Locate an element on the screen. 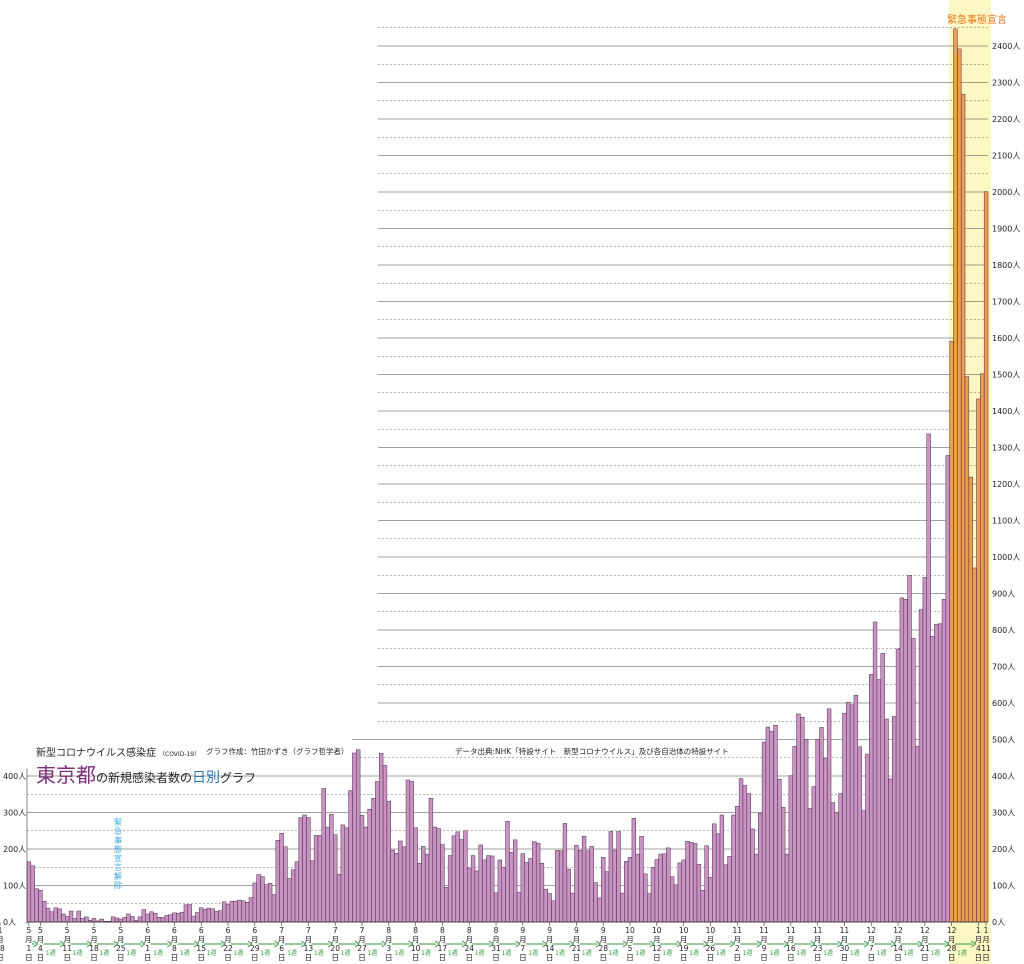 This screenshot has width=1024, height=964. x-tick-label: 28 is located at coordinates (952, 948).